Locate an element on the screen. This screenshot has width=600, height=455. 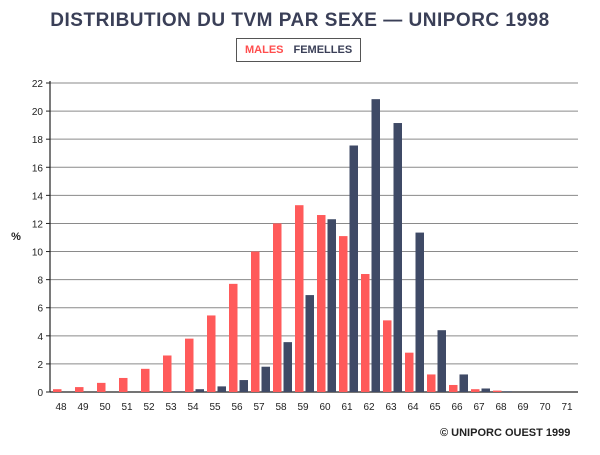
y-tick-label: 2 is located at coordinates (40, 365).